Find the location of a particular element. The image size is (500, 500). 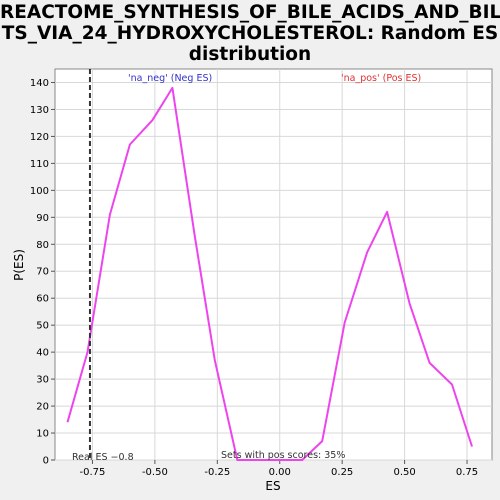

y-tick-label: 80 is located at coordinates (42, 245).